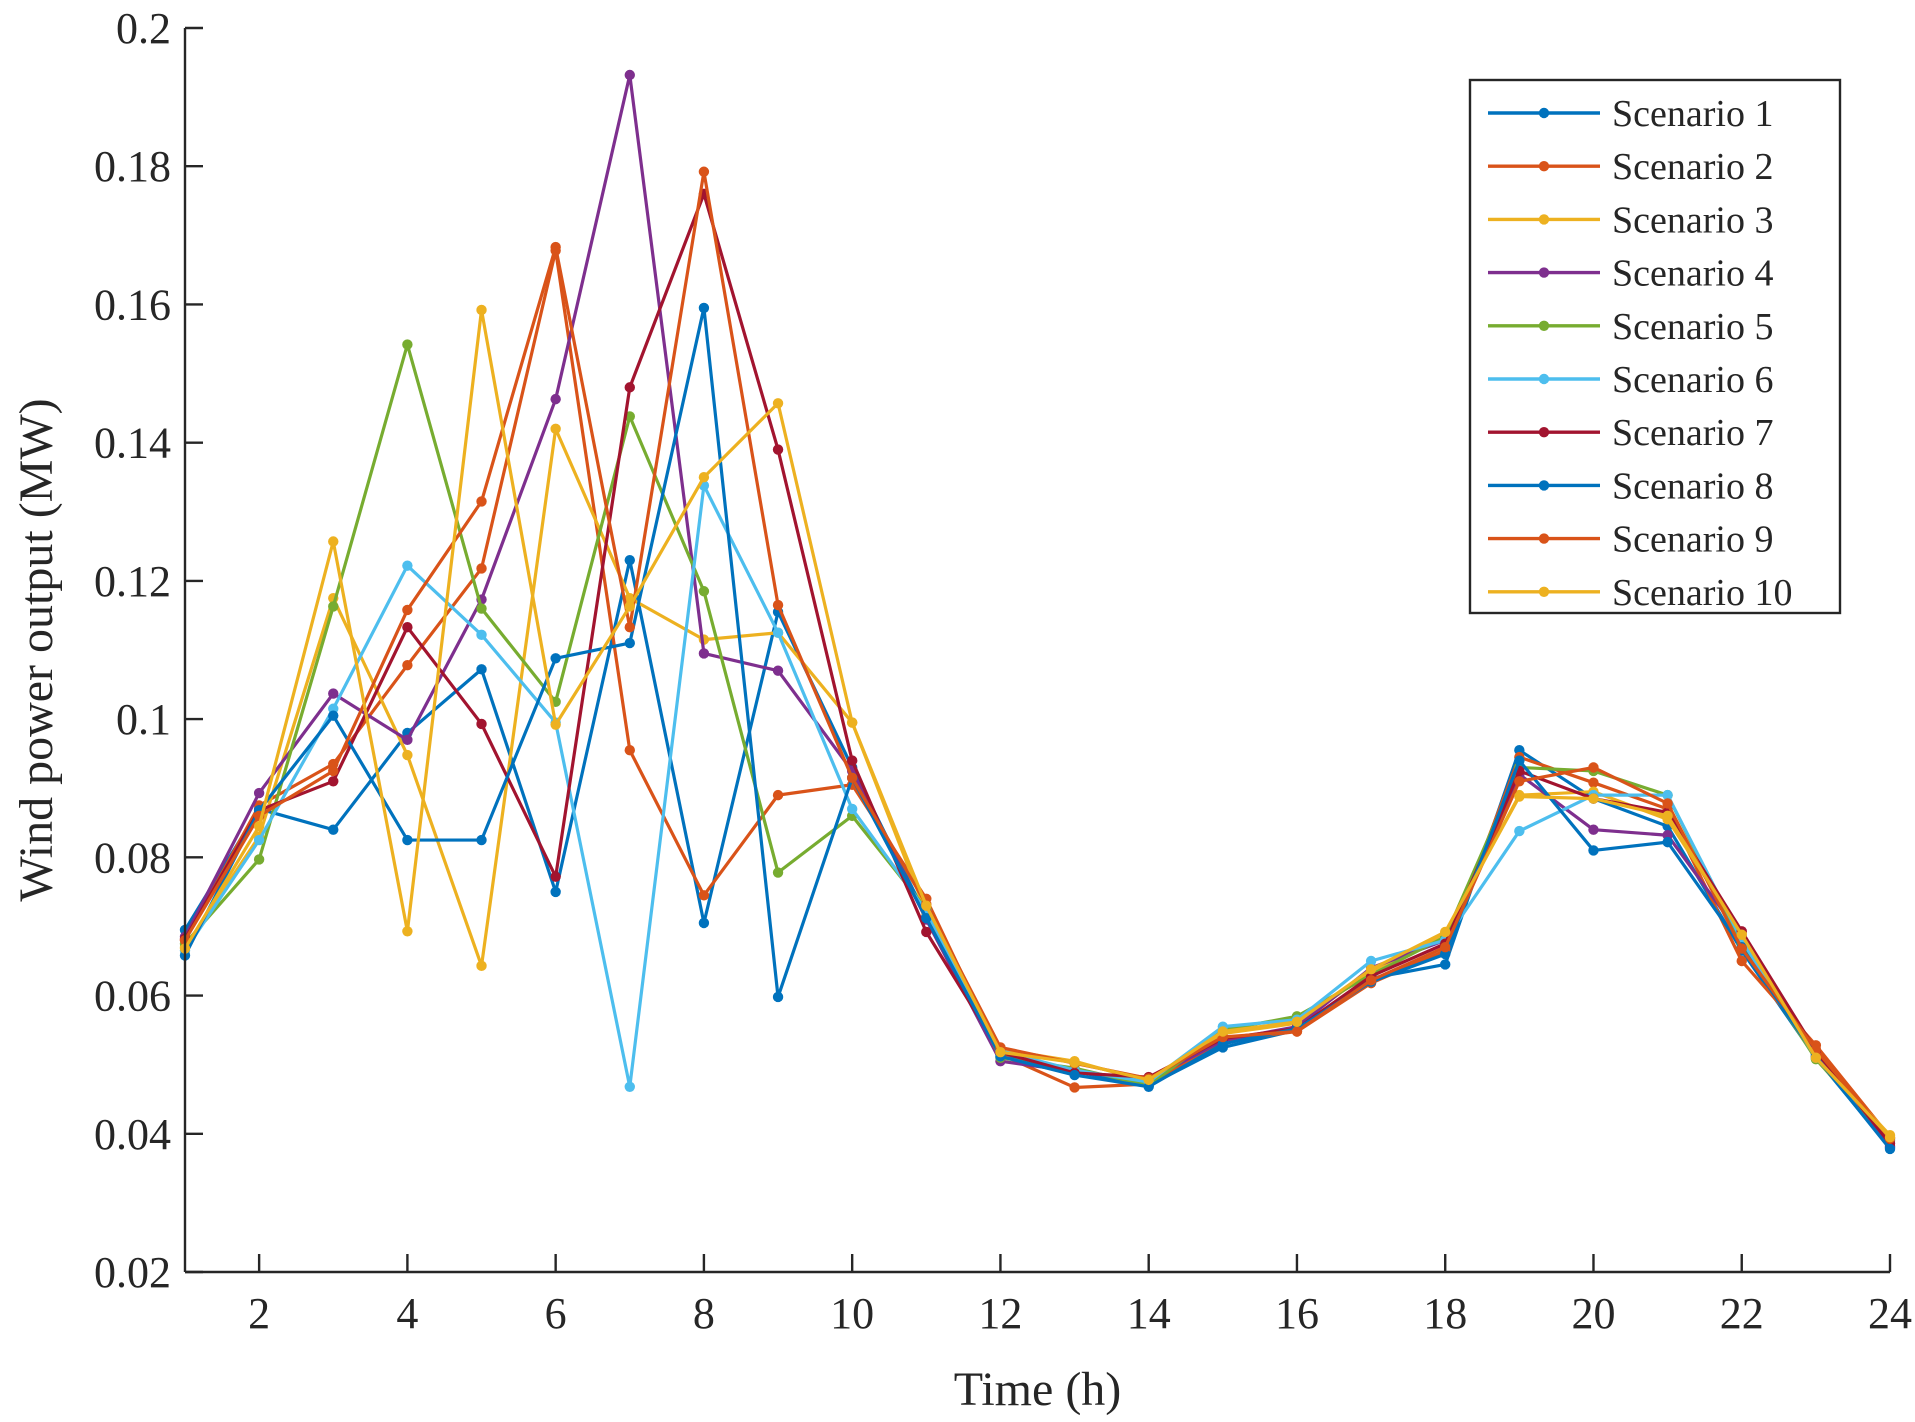 This screenshot has width=1915, height=1422. I want to click on y-tick-label: 0.12, so click(132, 581).